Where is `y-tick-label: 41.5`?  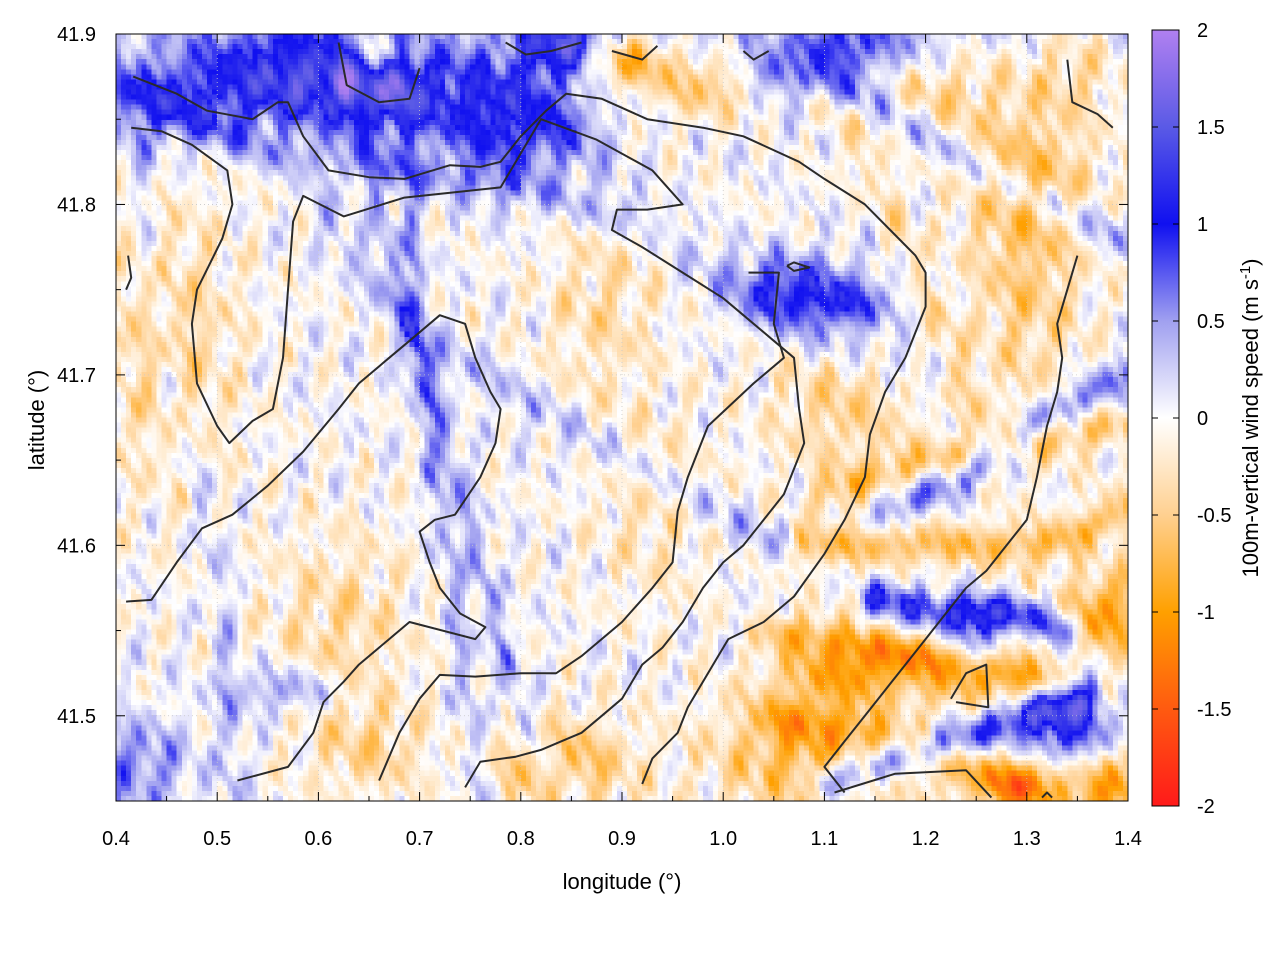 y-tick-label: 41.5 is located at coordinates (76, 717).